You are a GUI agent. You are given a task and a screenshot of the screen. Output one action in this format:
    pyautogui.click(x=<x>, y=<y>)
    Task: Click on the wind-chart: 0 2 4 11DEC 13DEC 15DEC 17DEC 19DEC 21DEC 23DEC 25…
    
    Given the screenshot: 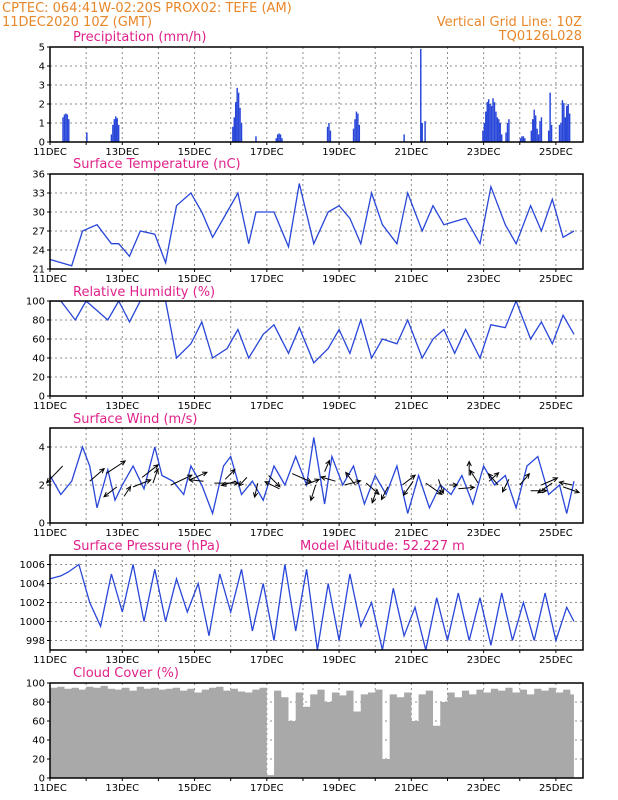 What is the action you would take?
    pyautogui.click(x=308, y=483)
    